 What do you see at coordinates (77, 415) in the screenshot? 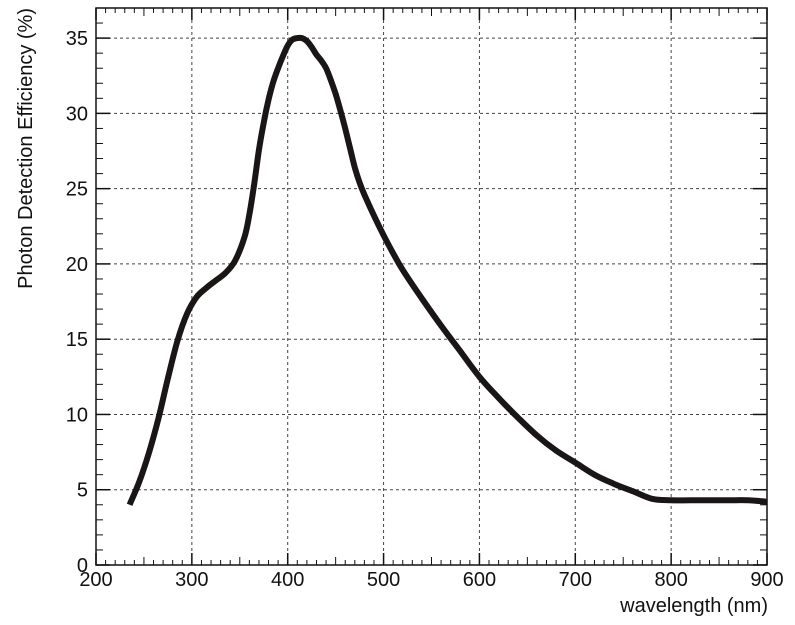
I see `y-tick-label: 10` at bounding box center [77, 415].